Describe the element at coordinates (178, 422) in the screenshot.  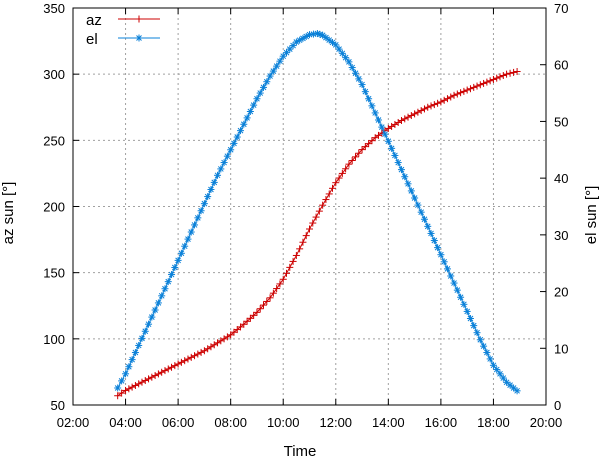
I see `x-tick-label: 06:00` at that location.